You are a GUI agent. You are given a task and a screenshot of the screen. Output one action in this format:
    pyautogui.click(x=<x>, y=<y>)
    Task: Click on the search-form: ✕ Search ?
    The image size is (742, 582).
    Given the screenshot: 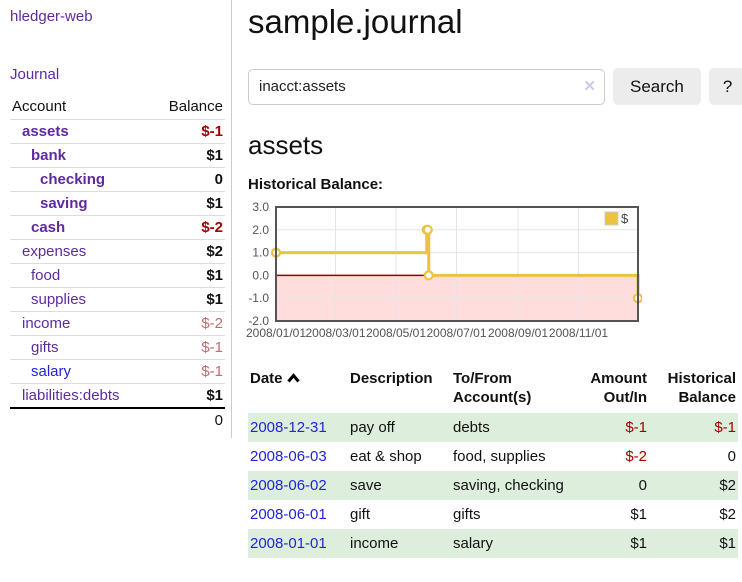 What is the action you would take?
    pyautogui.click(x=495, y=86)
    